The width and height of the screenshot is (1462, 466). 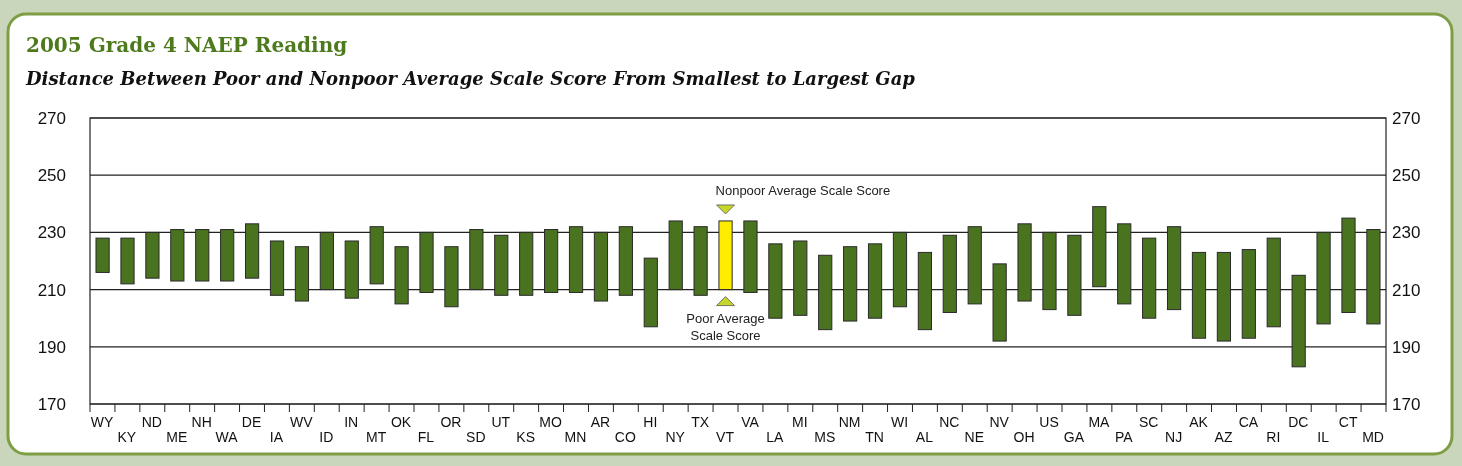 I want to click on x-tick-label: AL, so click(x=924, y=437).